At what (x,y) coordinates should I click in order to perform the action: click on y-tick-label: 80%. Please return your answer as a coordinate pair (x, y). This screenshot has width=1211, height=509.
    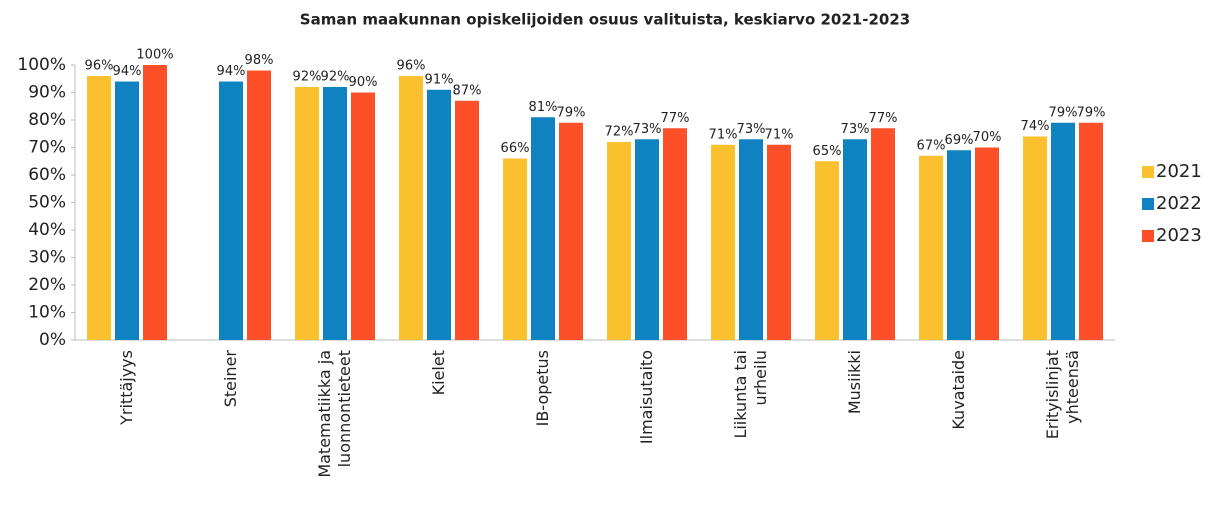
    Looking at the image, I should click on (47, 120).